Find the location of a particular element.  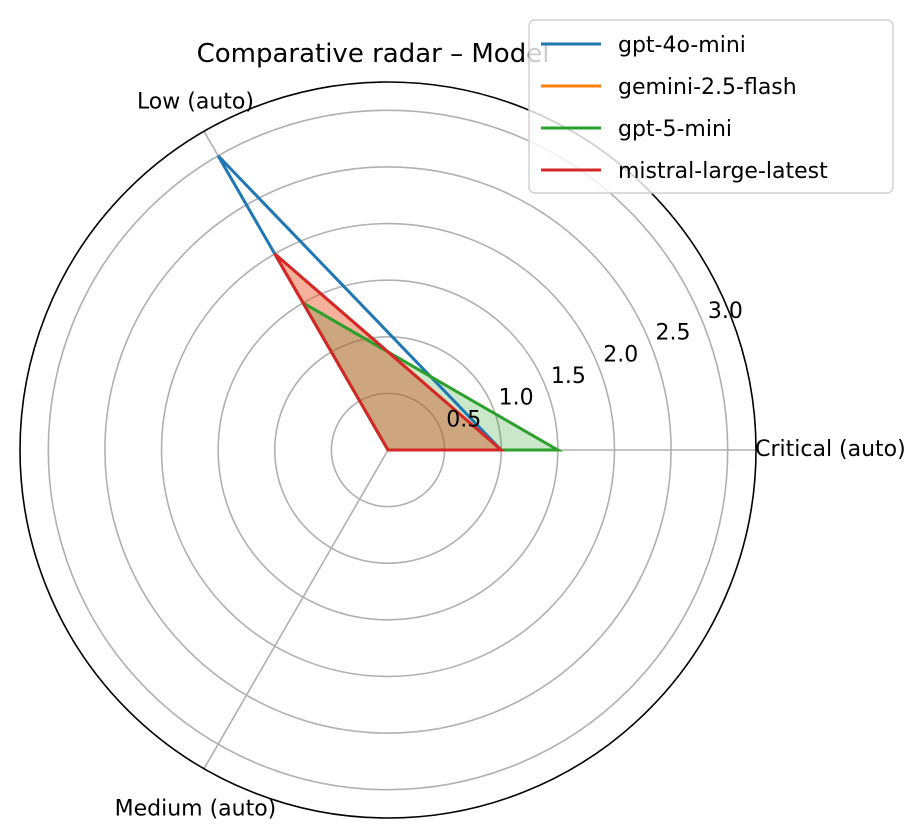

series-line-gpt-4o-mini is located at coordinates (360, 303).